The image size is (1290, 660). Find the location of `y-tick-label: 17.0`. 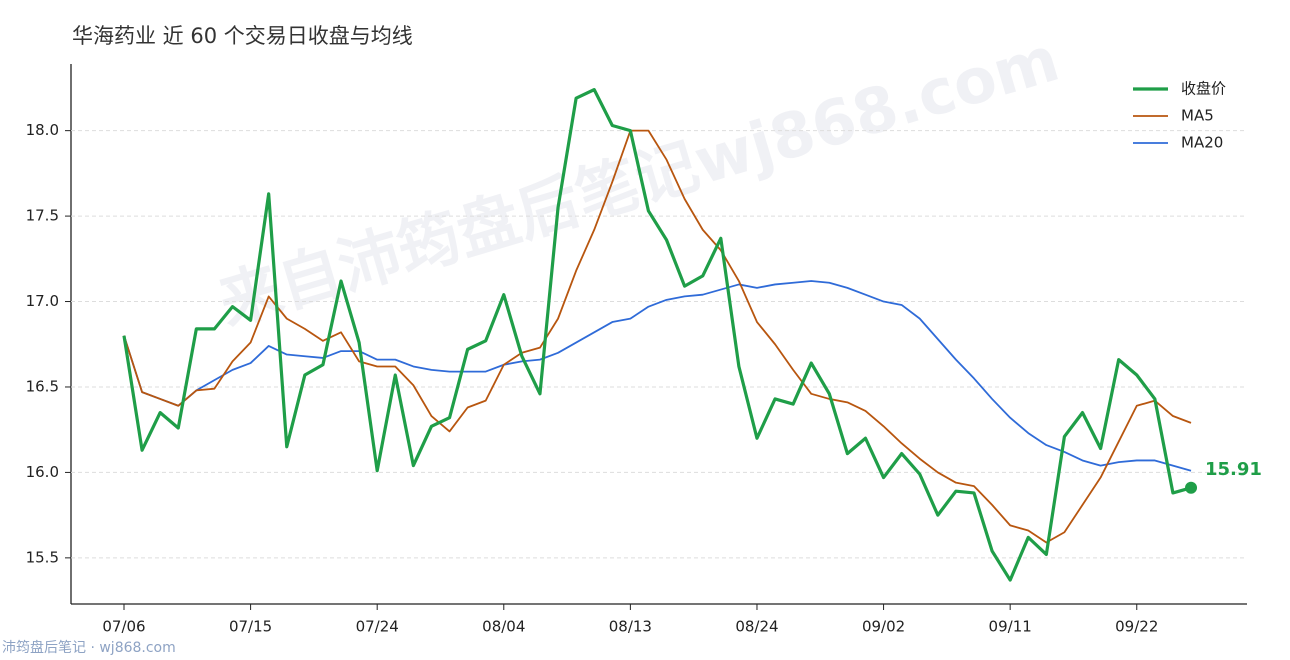

y-tick-label: 17.0 is located at coordinates (42, 301).